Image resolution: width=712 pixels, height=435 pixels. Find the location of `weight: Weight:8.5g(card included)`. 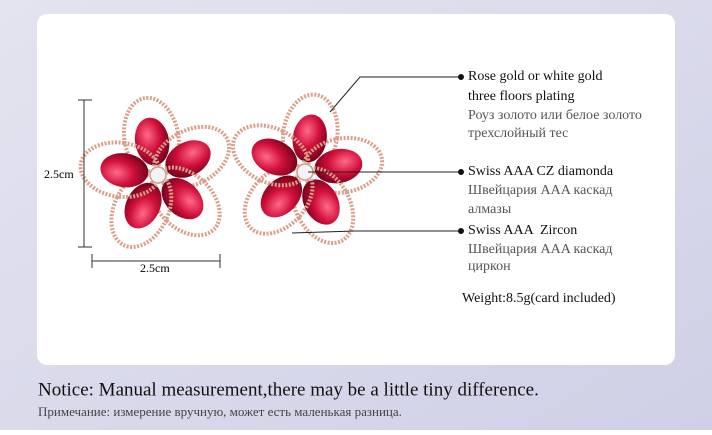

weight: Weight:8.5g(card included) is located at coordinates (539, 298).